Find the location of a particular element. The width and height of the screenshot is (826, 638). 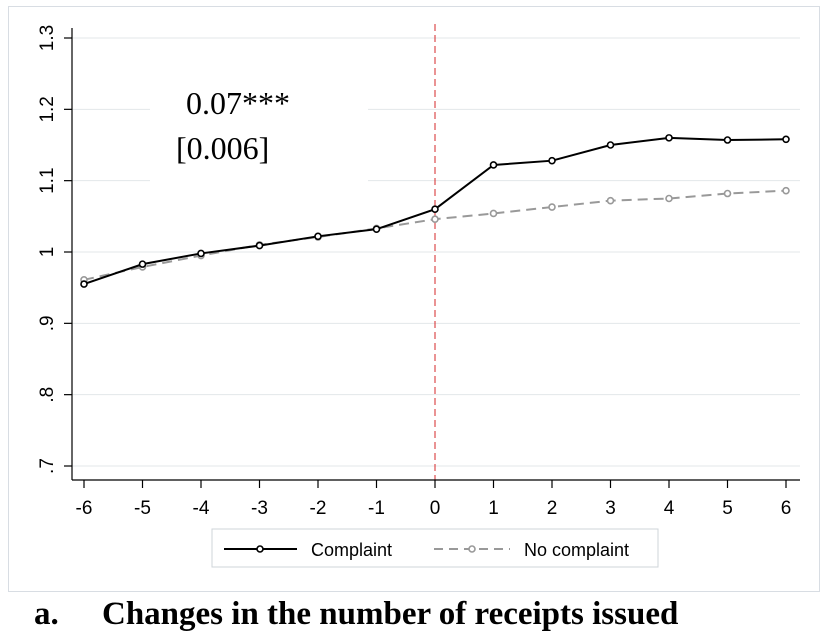

y-tick-label: 1.2 is located at coordinates (47, 109).